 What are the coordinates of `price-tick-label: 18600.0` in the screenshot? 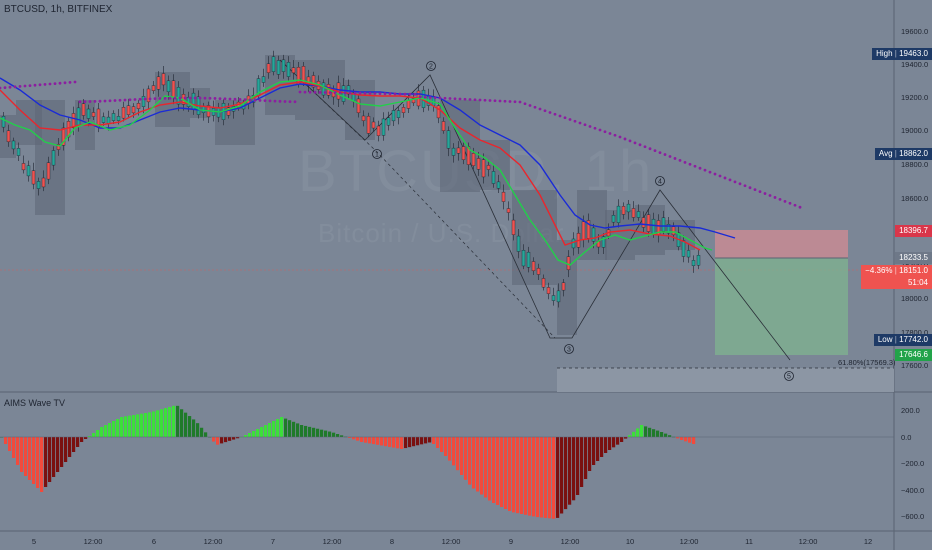 It's located at (914, 198).